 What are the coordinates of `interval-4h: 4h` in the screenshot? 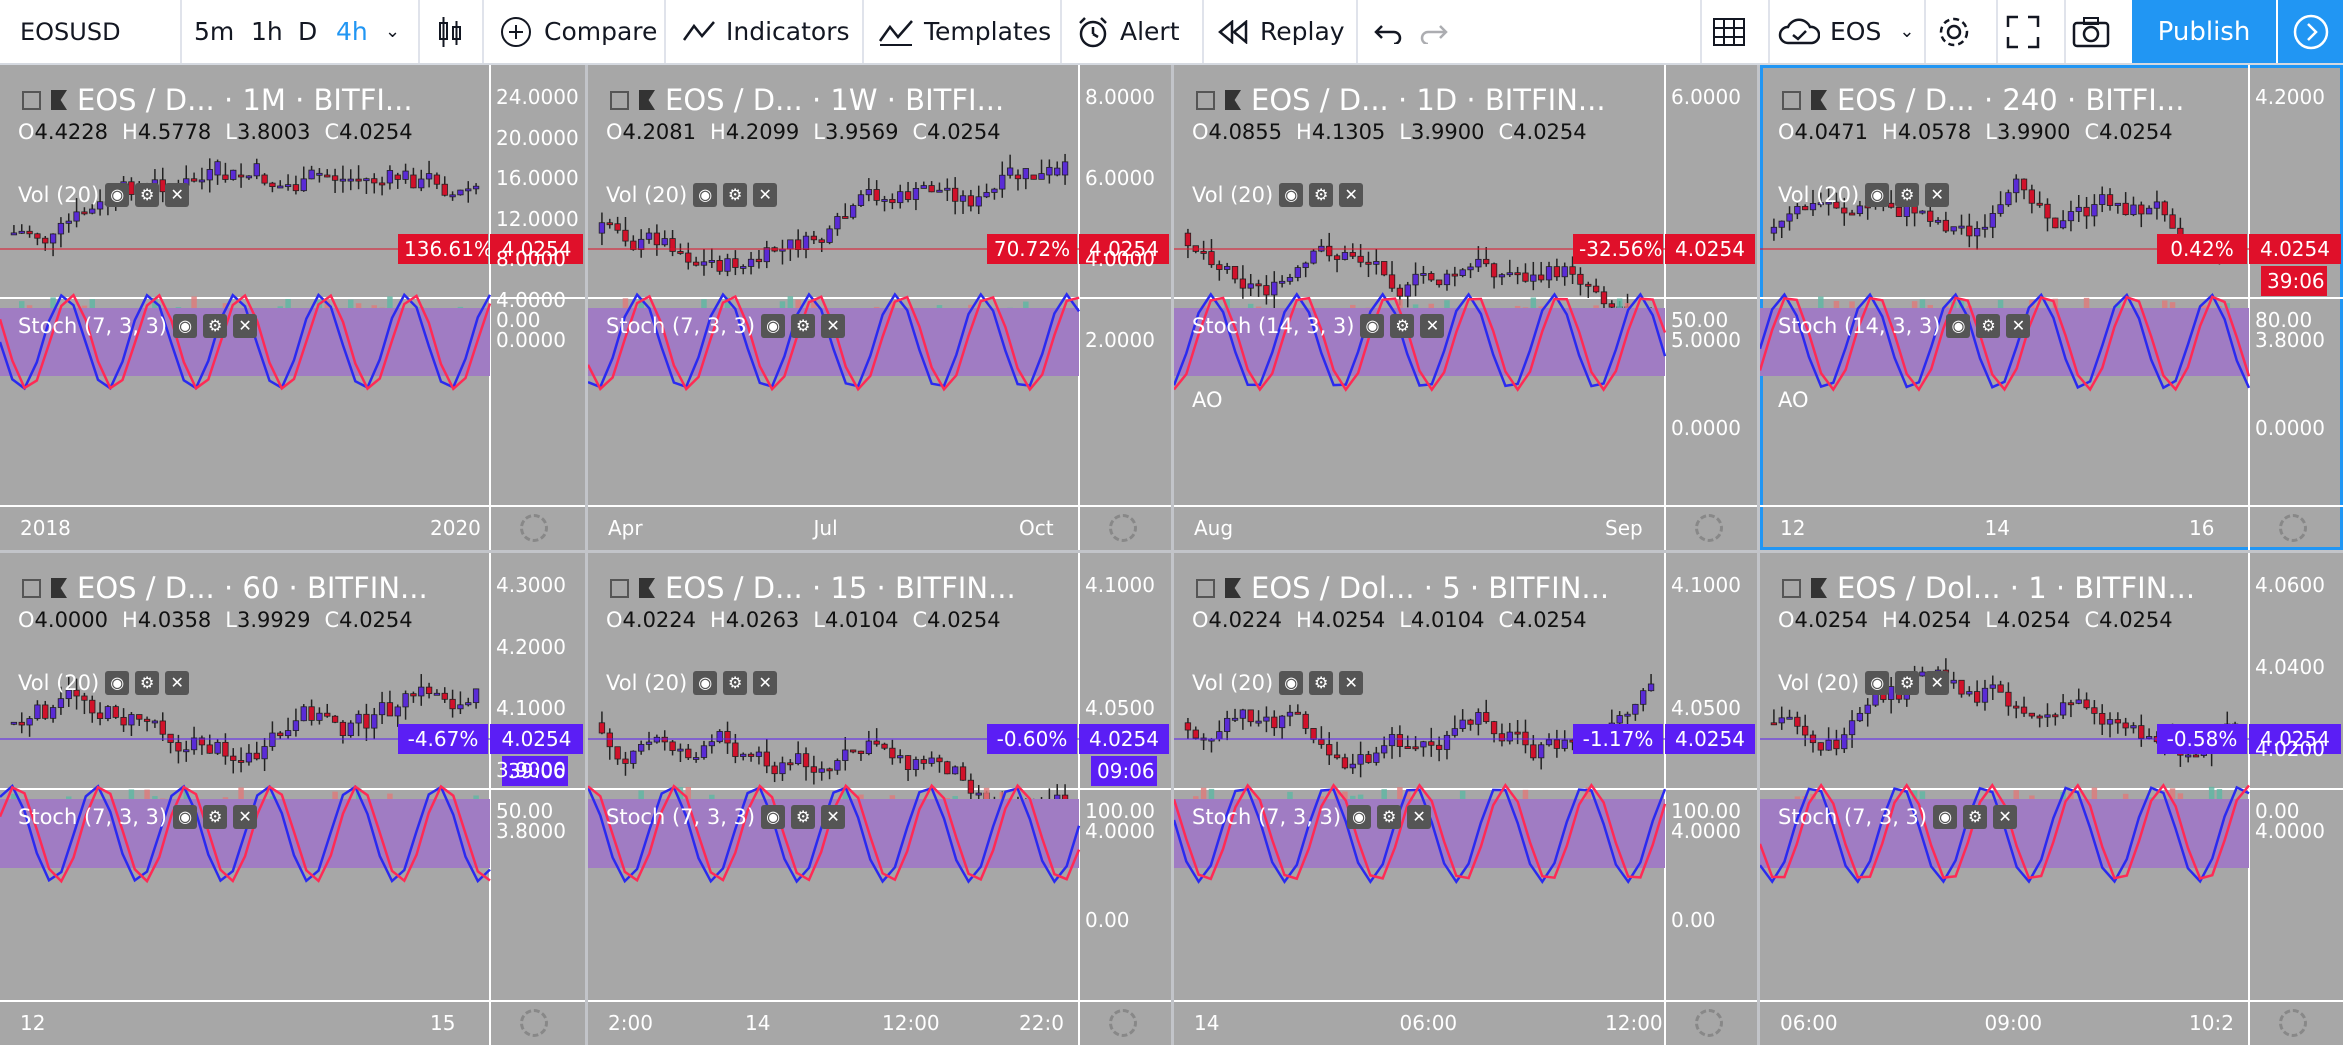 It's located at (352, 31).